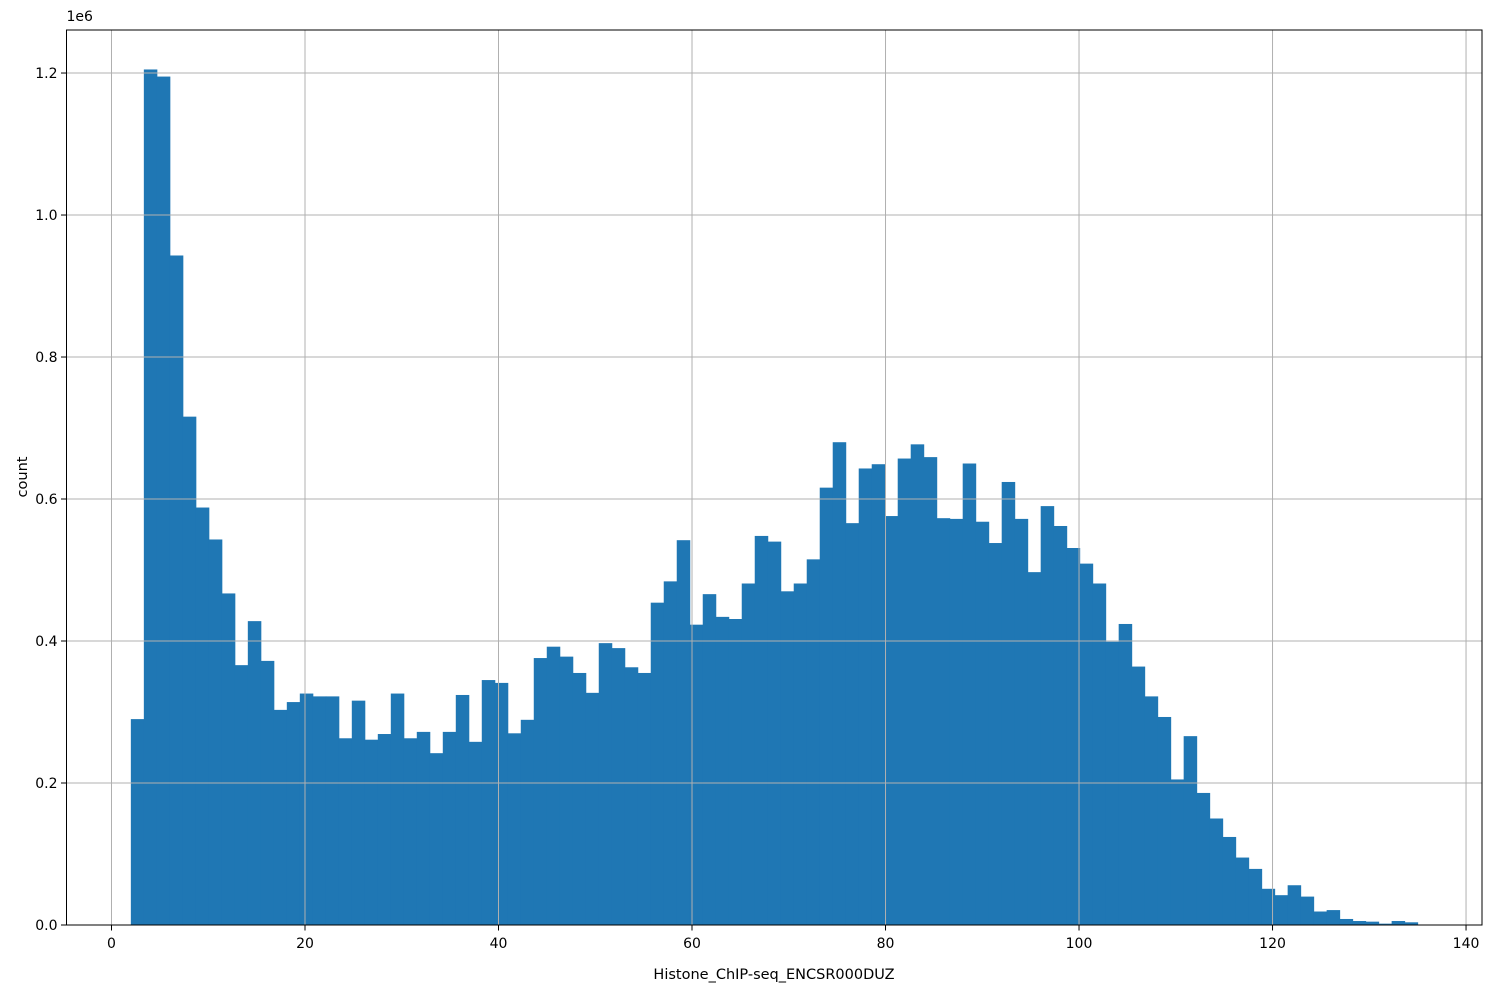 This screenshot has height=1000, width=1500. I want to click on y-tick-label: 1.0, so click(46, 216).